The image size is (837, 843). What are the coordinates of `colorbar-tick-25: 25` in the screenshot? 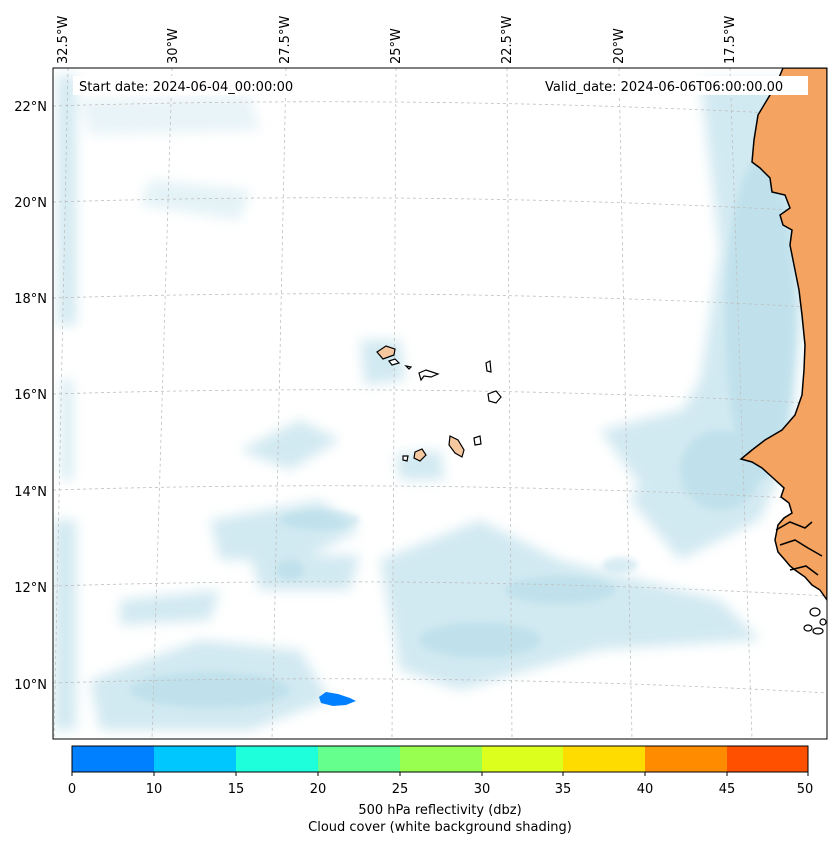 It's located at (400, 789).